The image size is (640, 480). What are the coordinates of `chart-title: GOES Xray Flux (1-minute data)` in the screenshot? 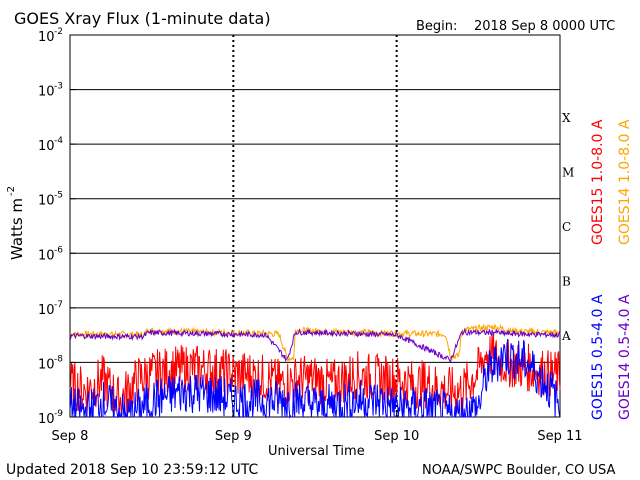 It's located at (142, 18).